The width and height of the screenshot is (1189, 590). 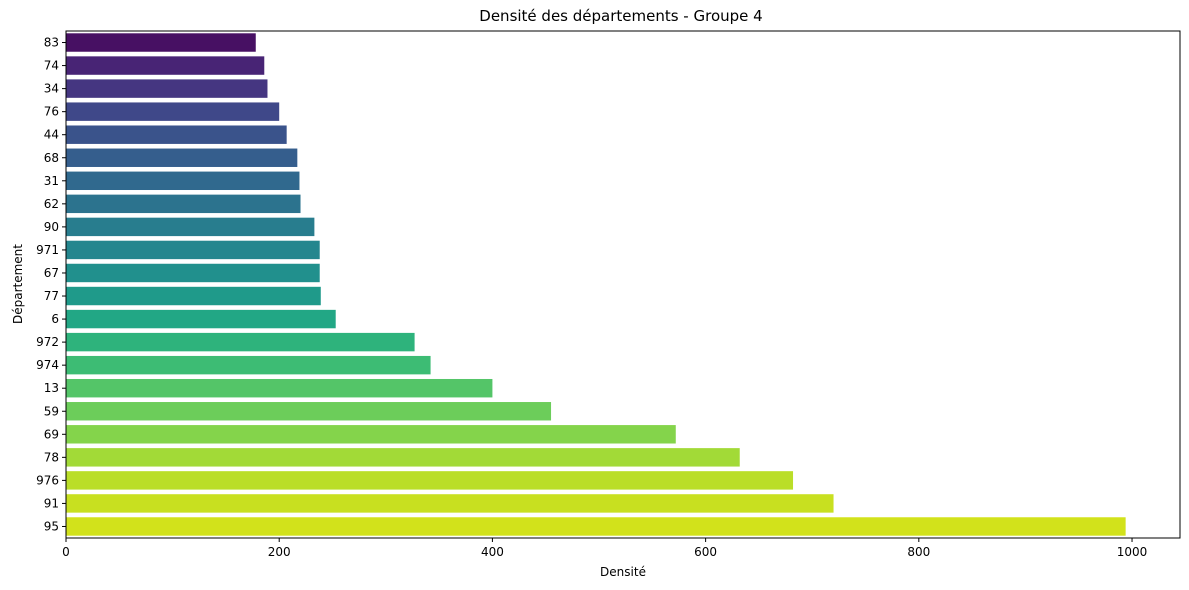 I want to click on y-tick-label: 91, so click(x=51, y=503).